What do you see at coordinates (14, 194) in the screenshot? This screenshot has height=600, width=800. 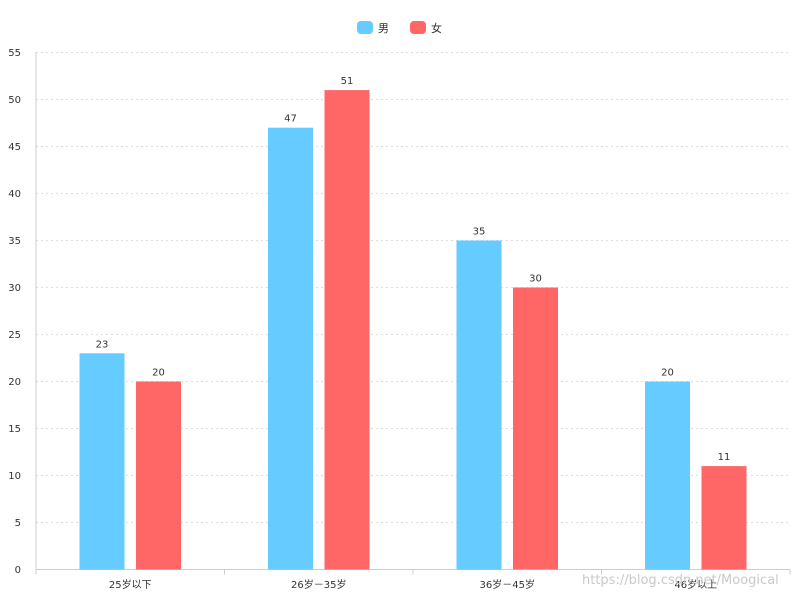 I see `y-tick-label: 40` at bounding box center [14, 194].